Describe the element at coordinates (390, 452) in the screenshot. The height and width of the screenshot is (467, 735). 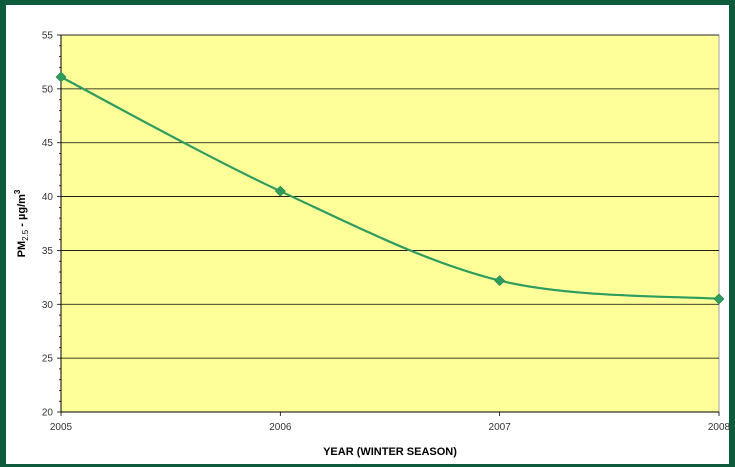
I see `x-axis-title: YEAR (WINTER SEASON)` at that location.